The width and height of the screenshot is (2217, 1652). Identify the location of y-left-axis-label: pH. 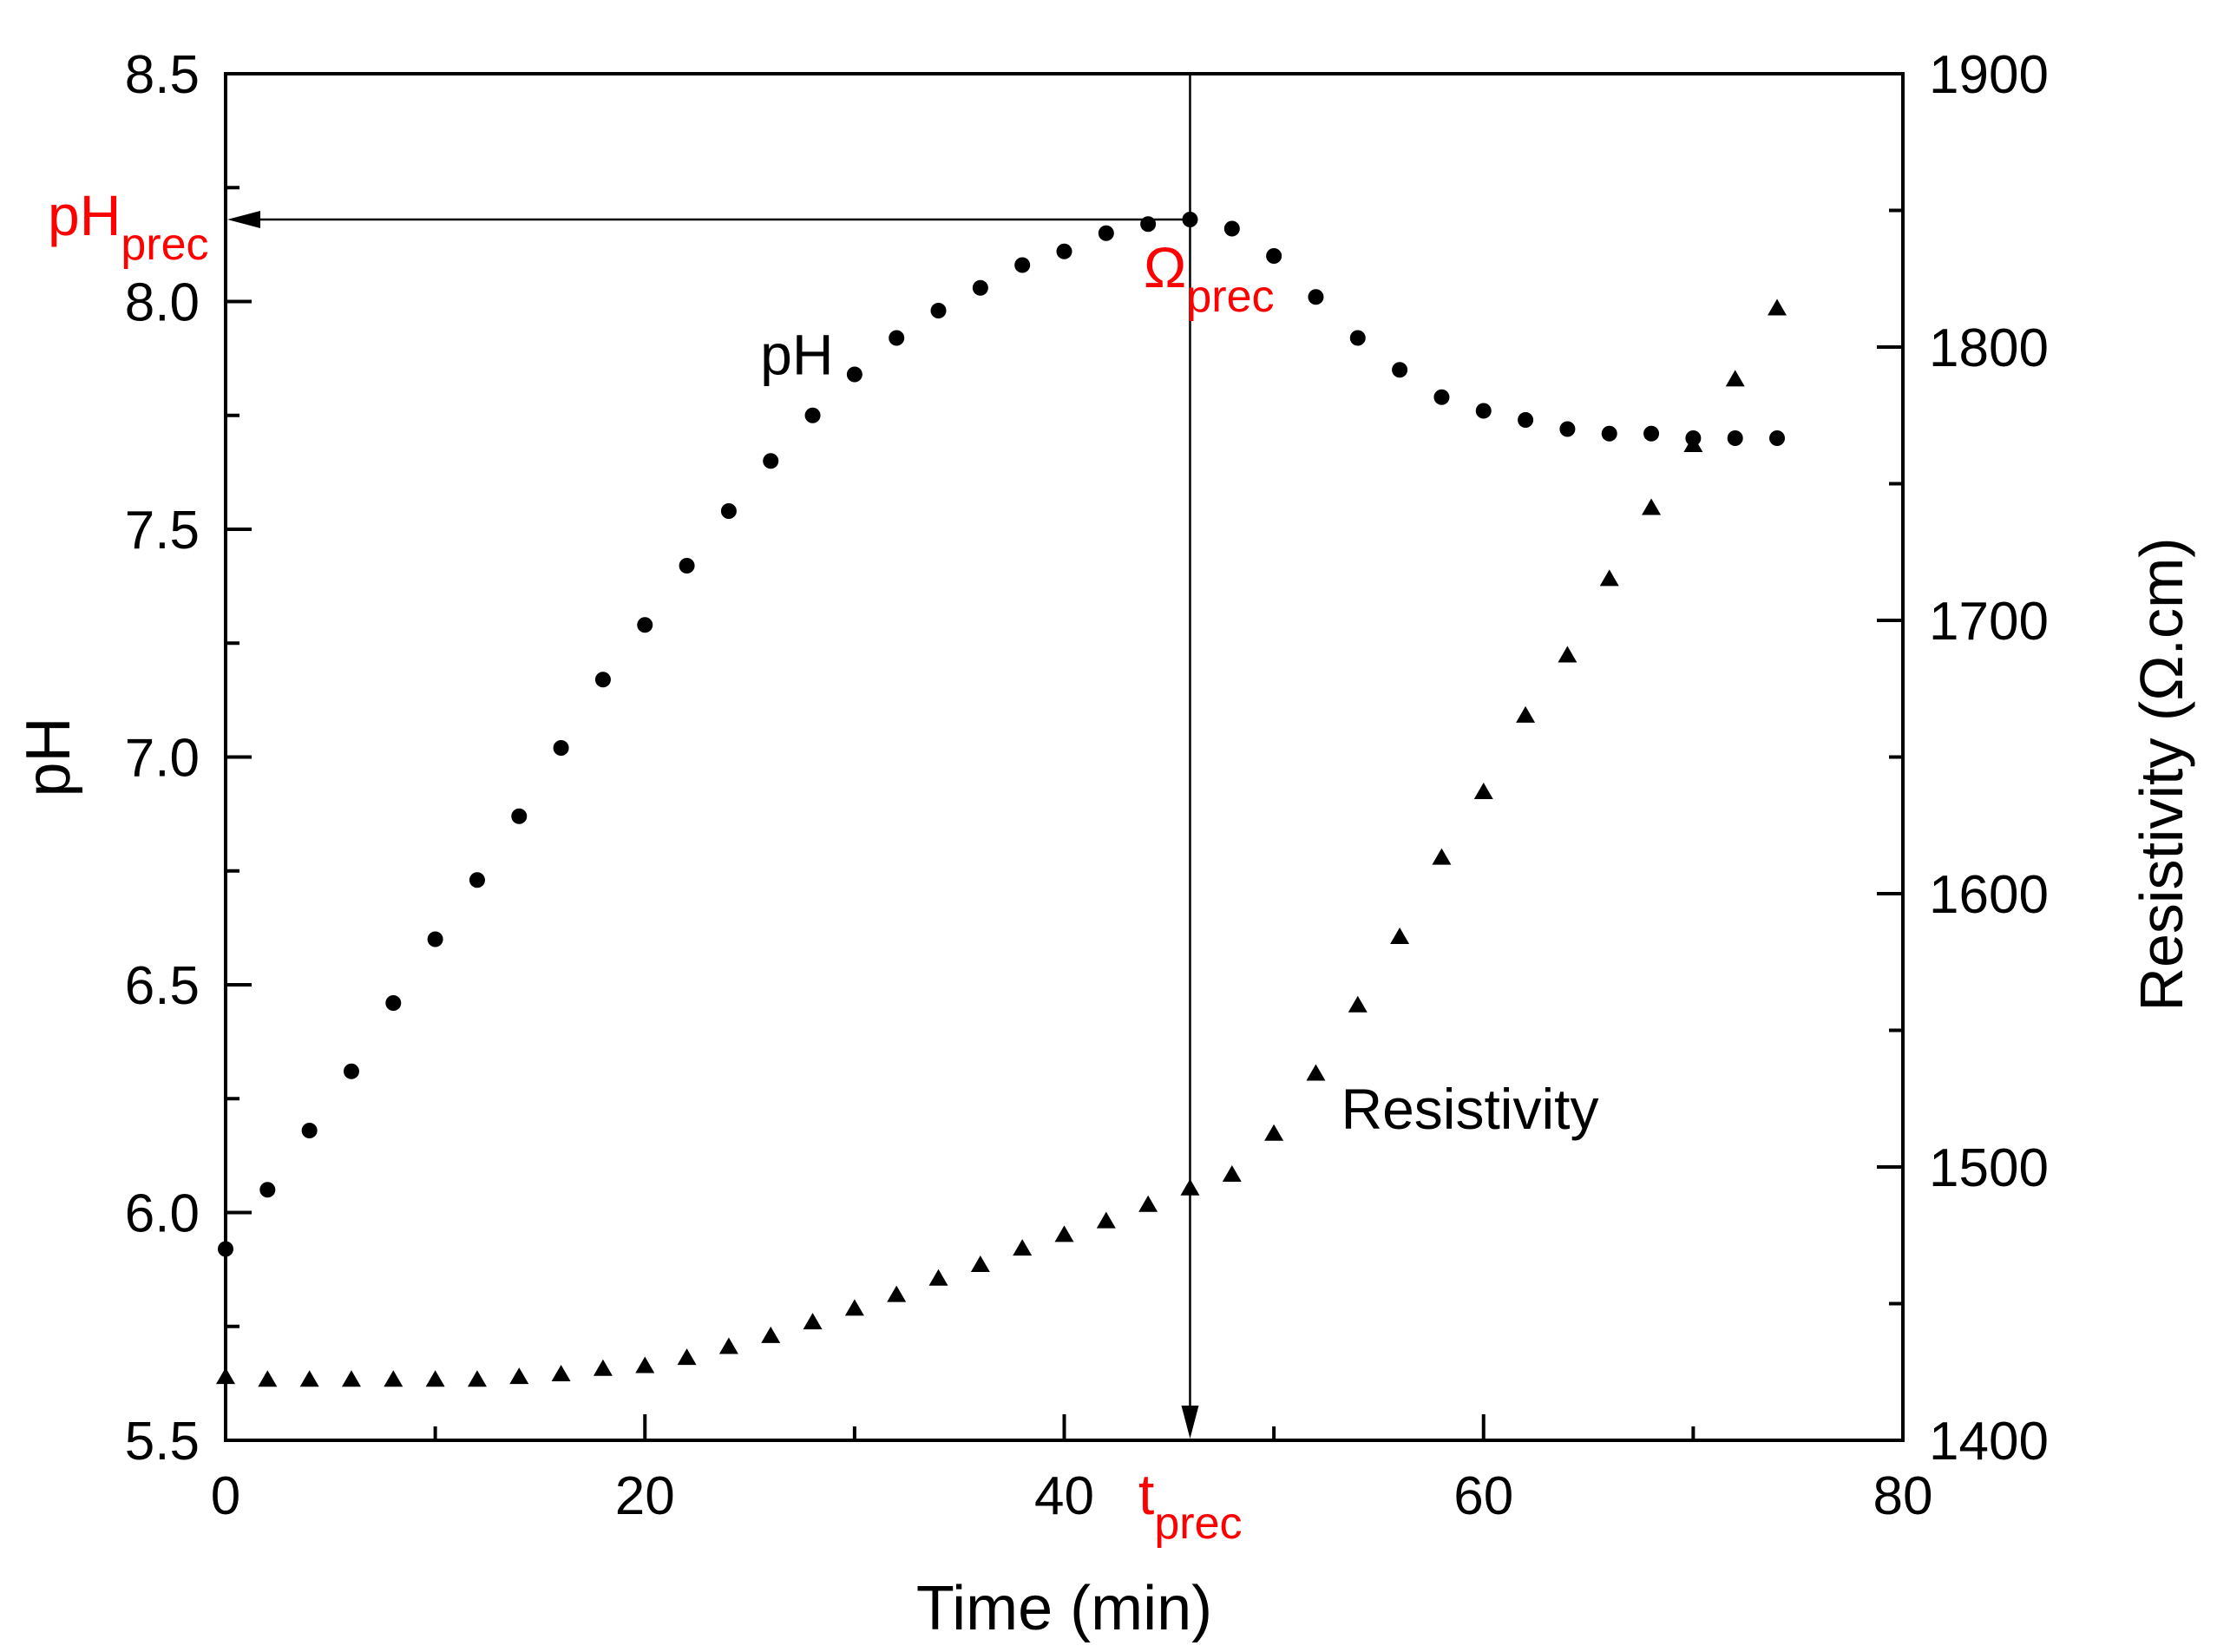
(49, 756).